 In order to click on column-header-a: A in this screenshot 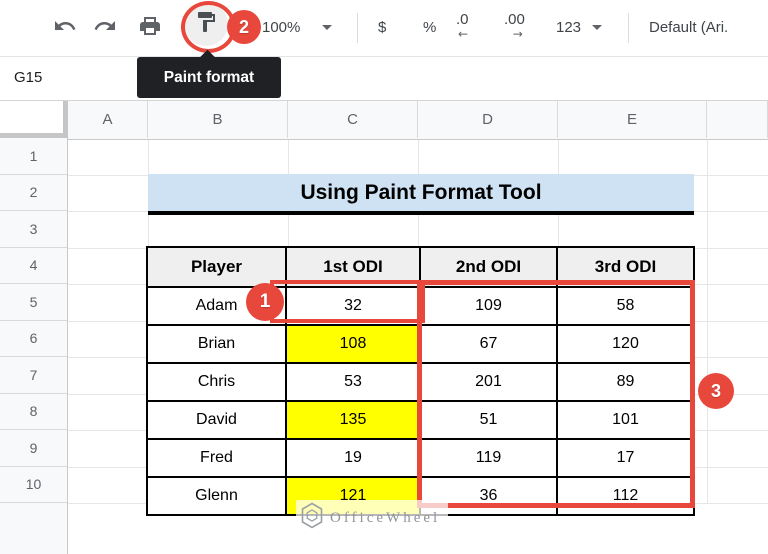, I will do `click(108, 119)`.